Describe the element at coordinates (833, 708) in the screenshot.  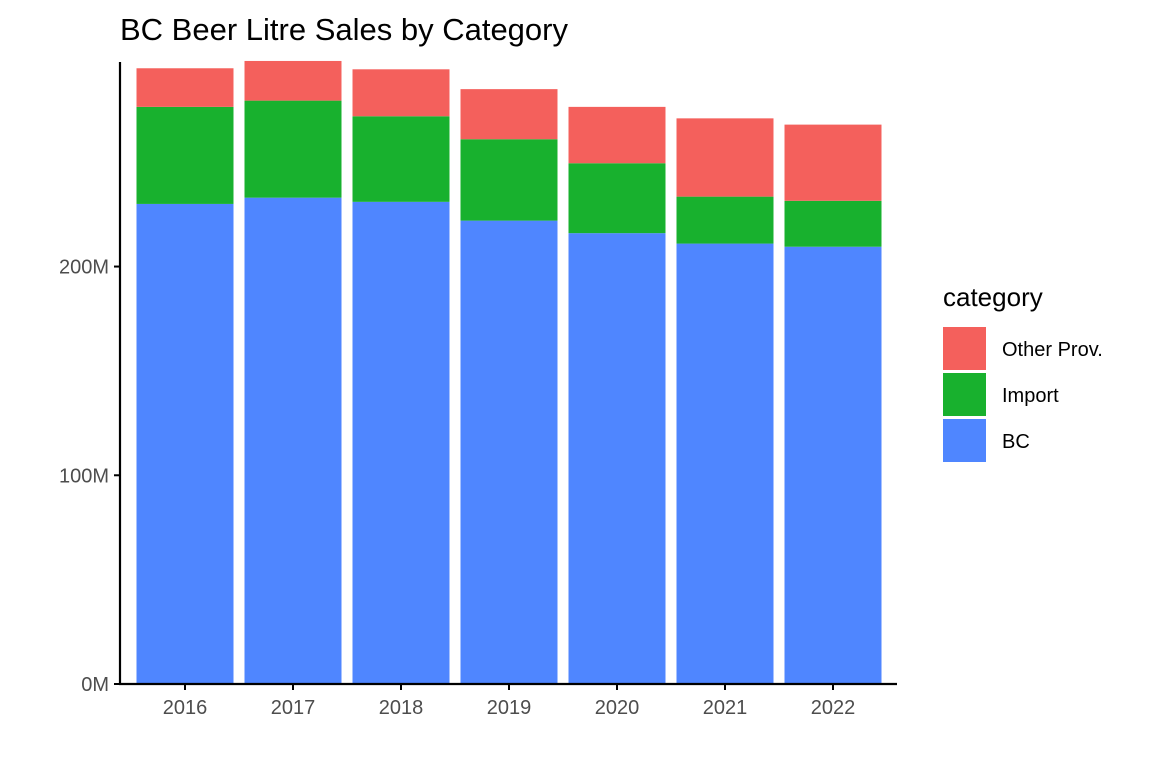
I see `x-tick-label: 2022` at that location.